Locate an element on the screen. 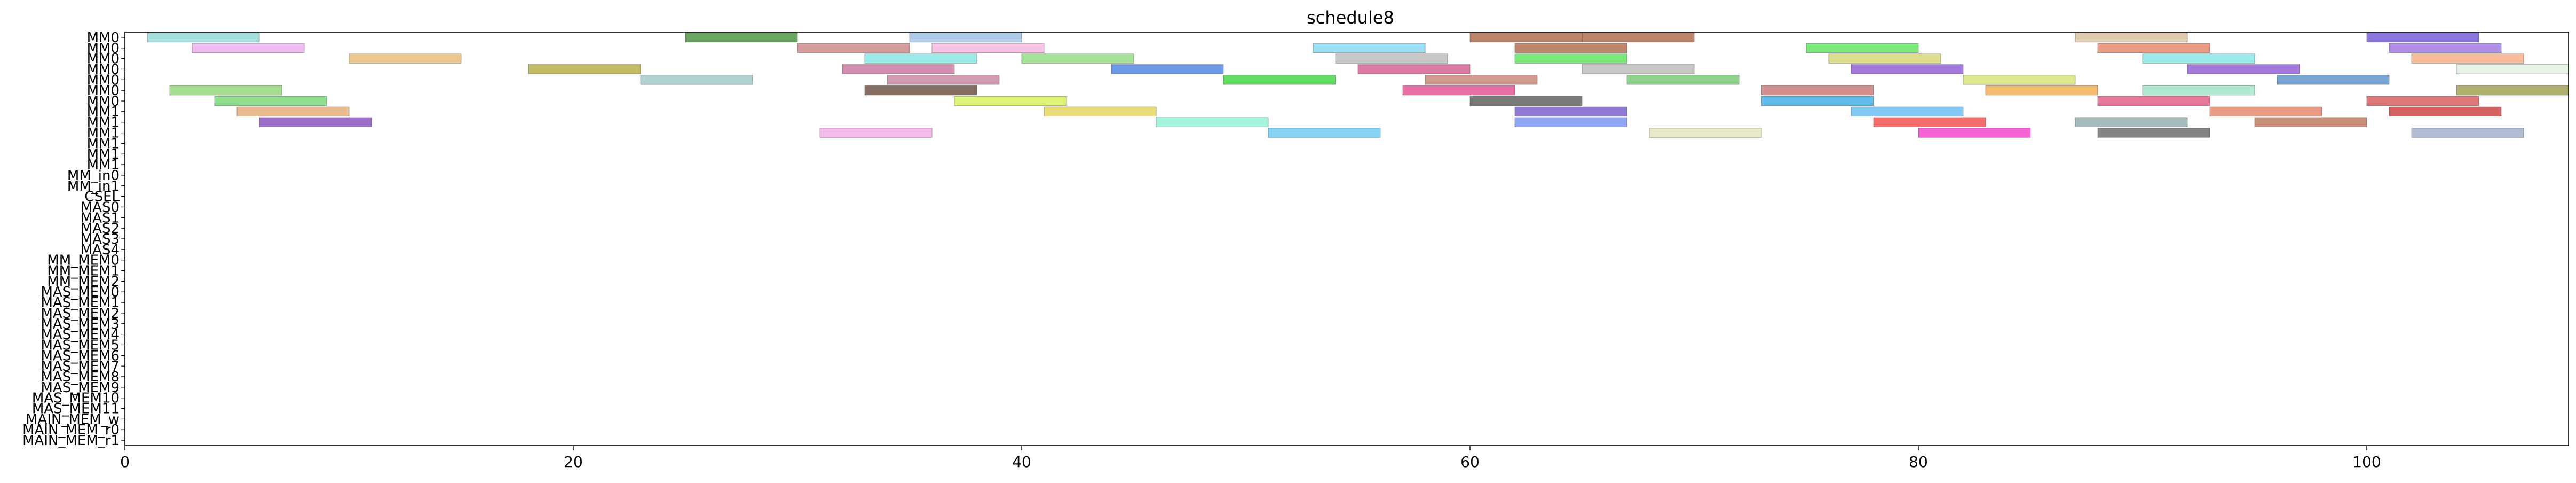  chart-title: schedule8 is located at coordinates (1350, 17).